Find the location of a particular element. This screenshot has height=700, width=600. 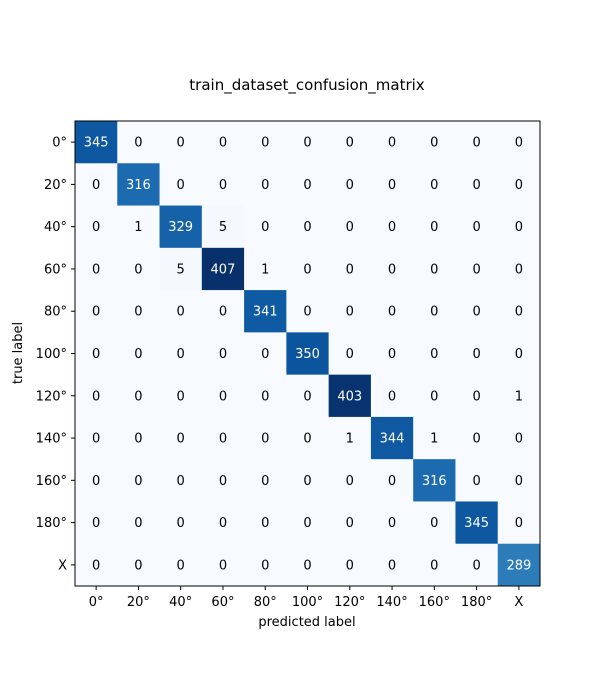

cell-value-label: 345 is located at coordinates (96, 143).